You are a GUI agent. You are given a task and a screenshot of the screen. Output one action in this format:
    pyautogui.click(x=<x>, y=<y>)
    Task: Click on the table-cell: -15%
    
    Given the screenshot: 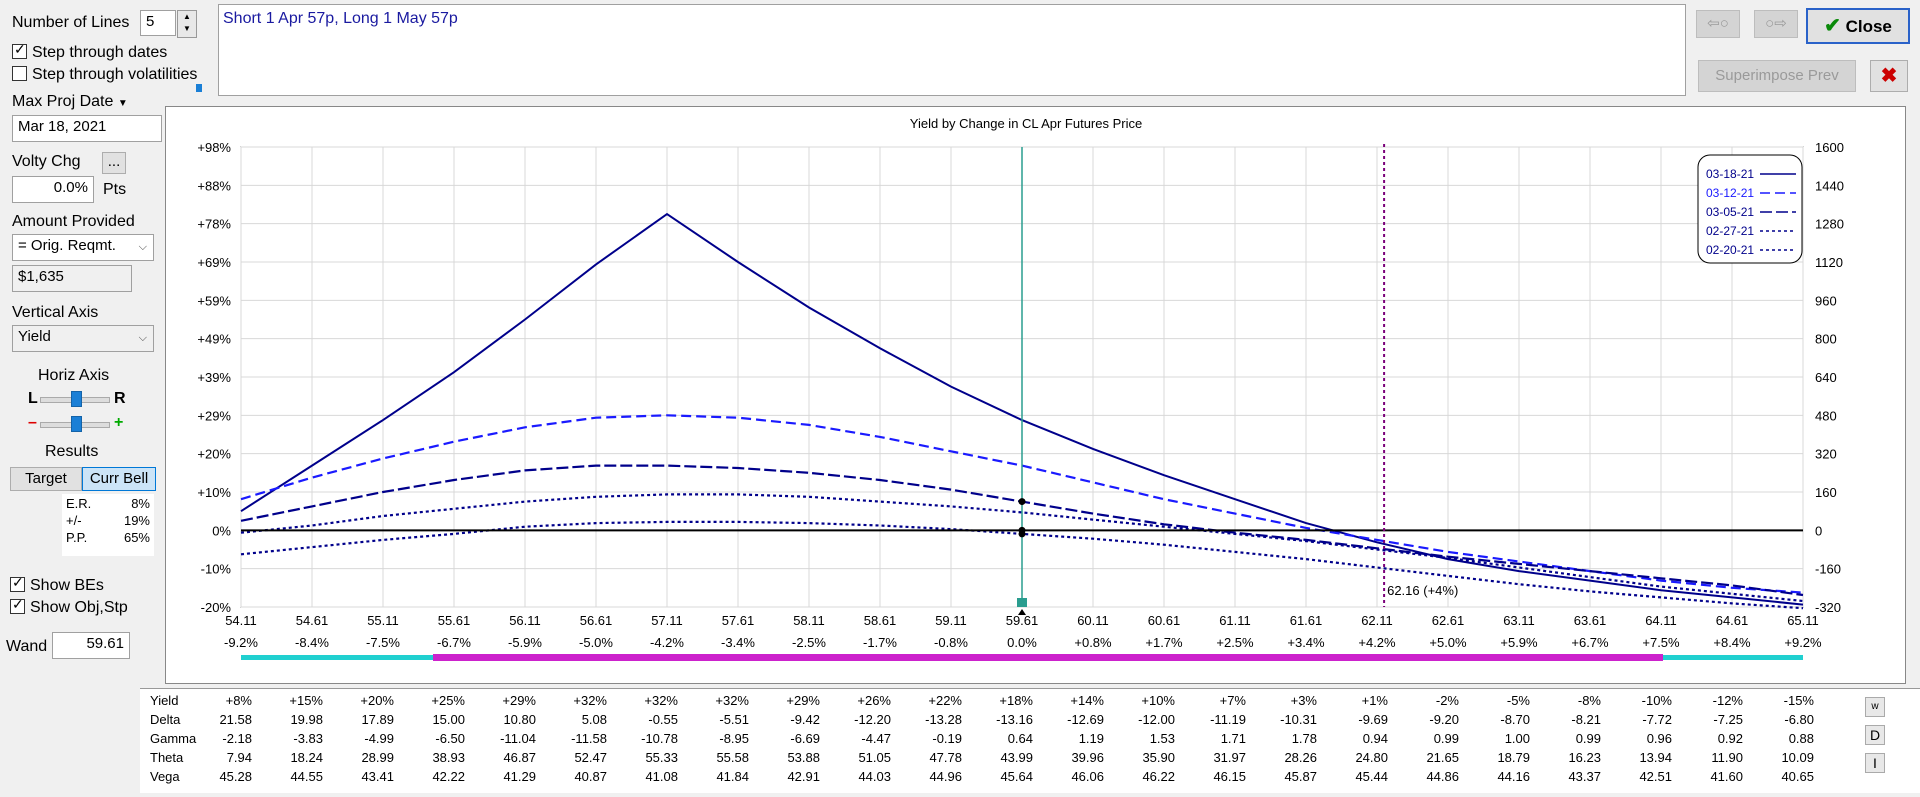 What is the action you would take?
    pyautogui.click(x=1799, y=700)
    